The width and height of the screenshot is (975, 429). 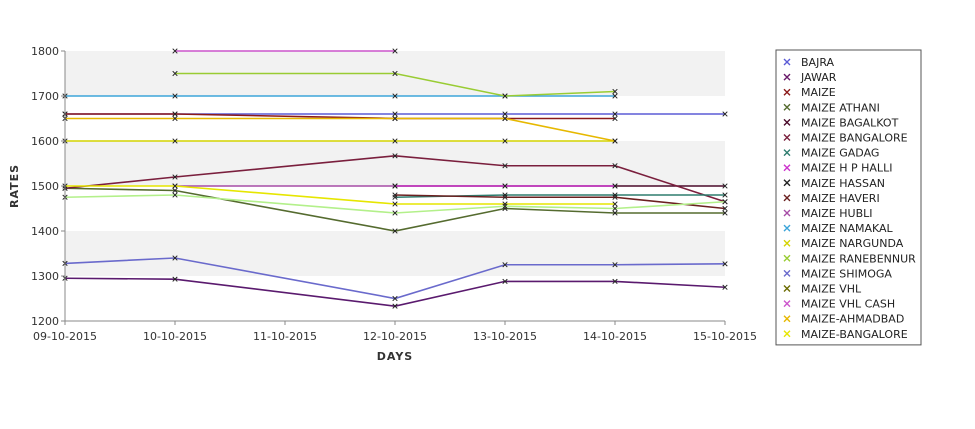 I want to click on legend-item: MAIZE BAGALKOT, so click(x=841, y=122).